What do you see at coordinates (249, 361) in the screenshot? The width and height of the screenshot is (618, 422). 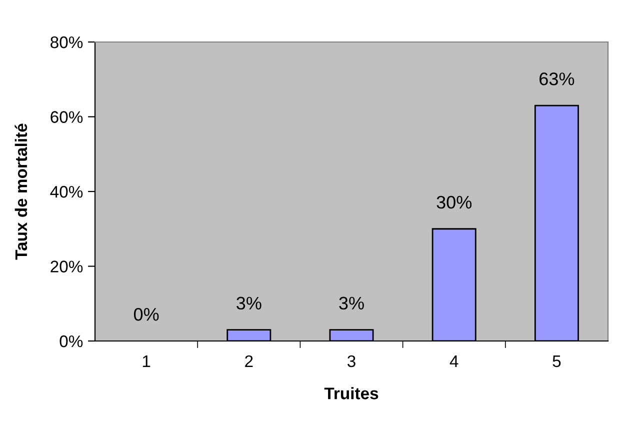 I see `x-tick-label: 2` at bounding box center [249, 361].